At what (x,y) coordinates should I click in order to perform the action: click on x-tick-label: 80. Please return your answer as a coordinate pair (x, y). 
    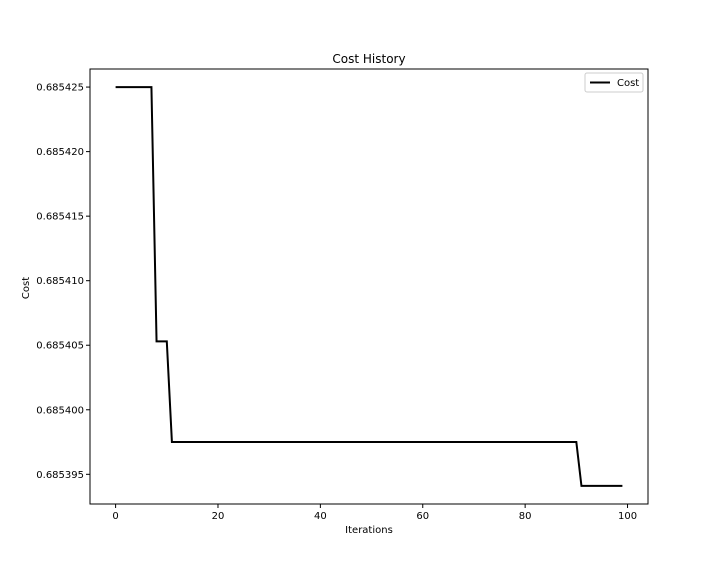
    Looking at the image, I should click on (525, 516).